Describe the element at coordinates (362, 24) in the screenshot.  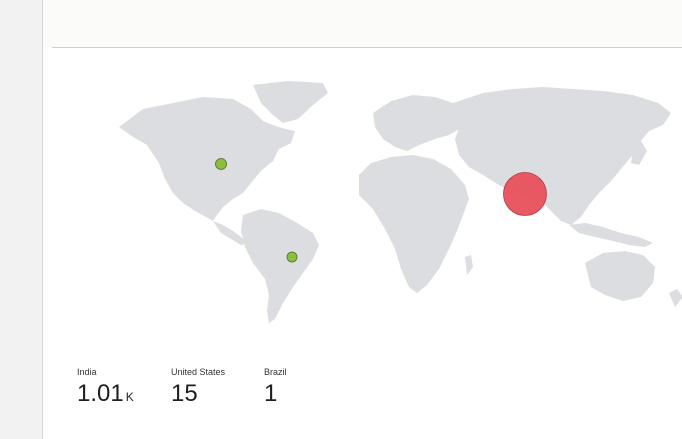
I see `panel-header` at that location.